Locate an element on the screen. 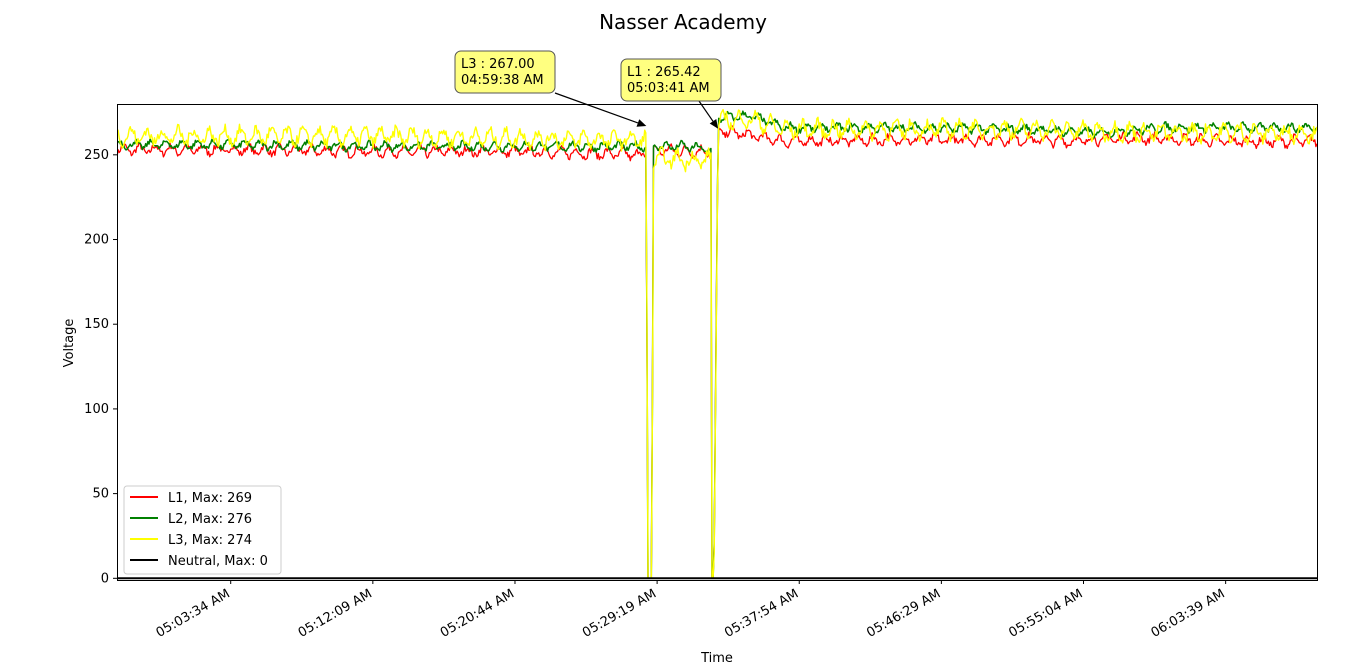 This screenshot has width=1366, height=663. y-tick-label: 150 is located at coordinates (96, 324).